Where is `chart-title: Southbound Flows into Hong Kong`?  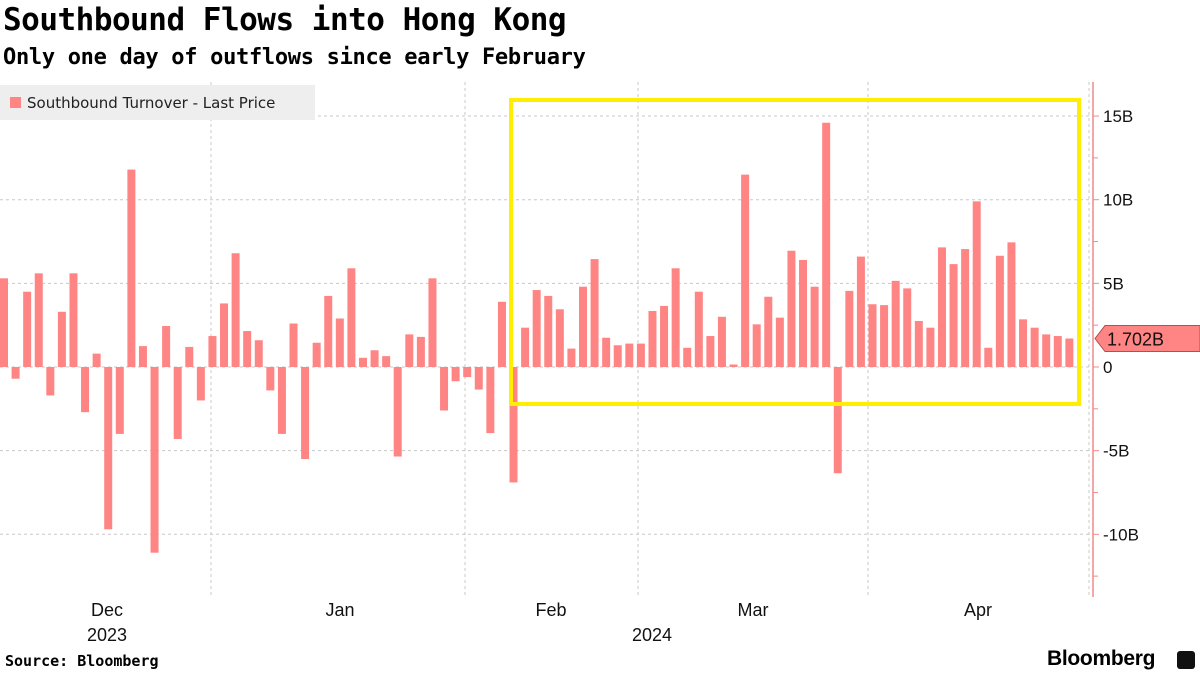
chart-title: Southbound Flows into Hong Kong is located at coordinates (285, 20).